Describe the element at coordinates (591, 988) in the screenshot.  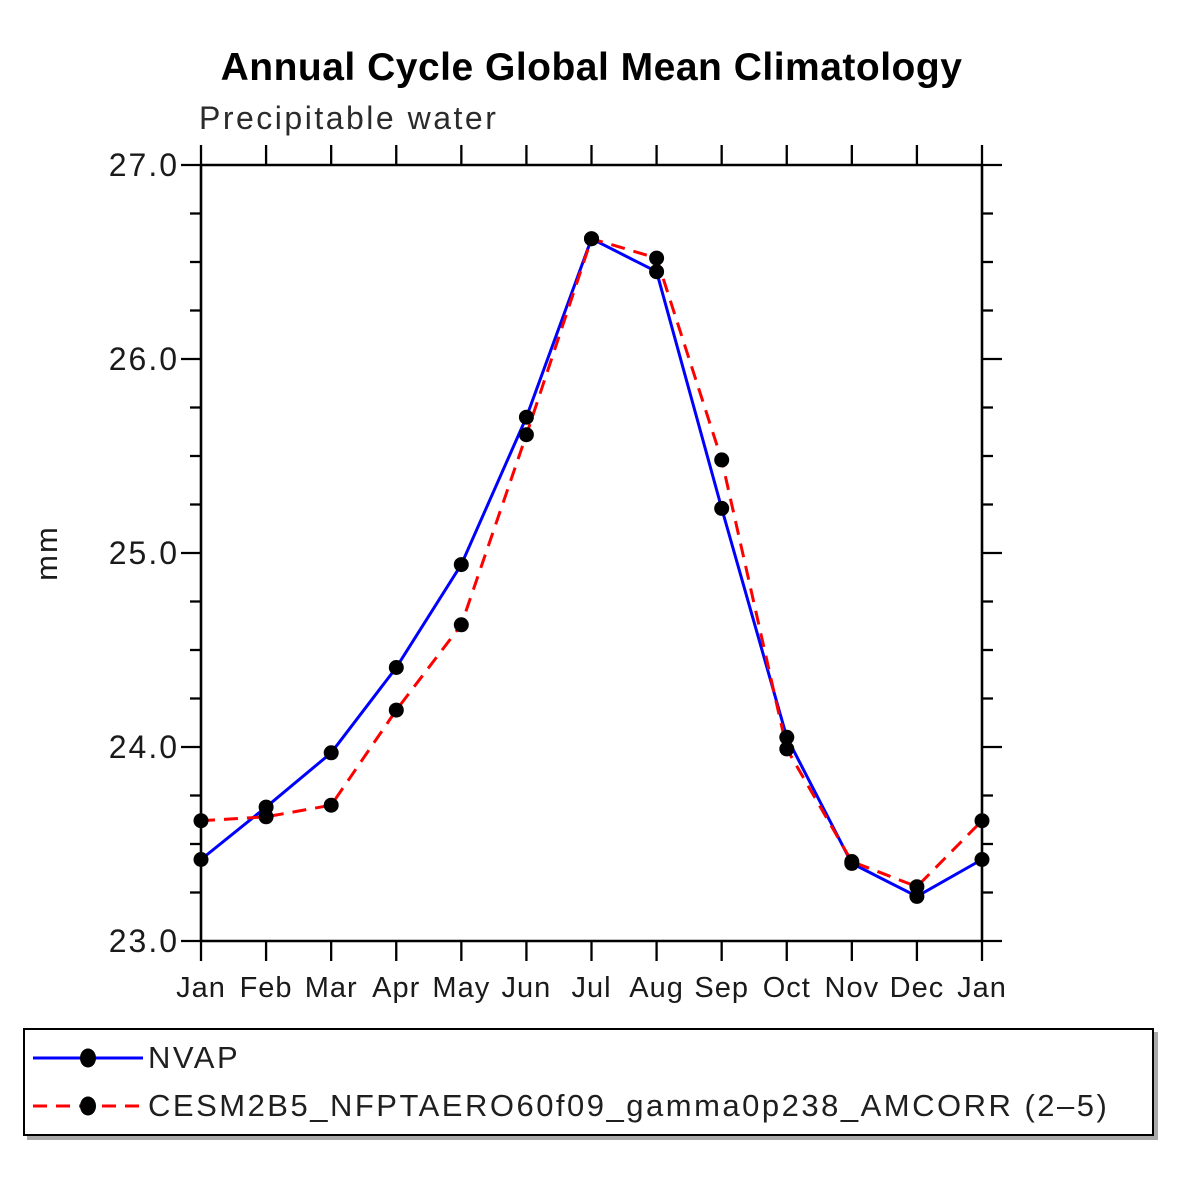
I see `x-tick-label: Jul` at that location.